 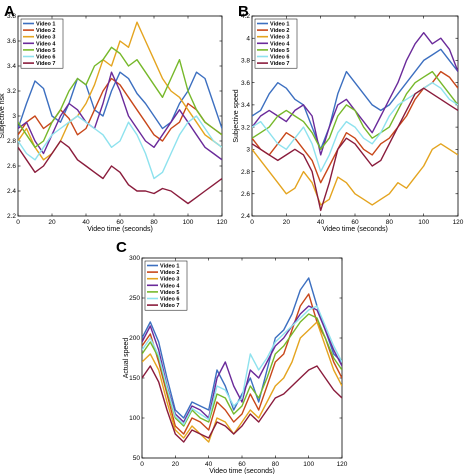 I want to click on y-tick-label: 200, so click(x=134, y=338).